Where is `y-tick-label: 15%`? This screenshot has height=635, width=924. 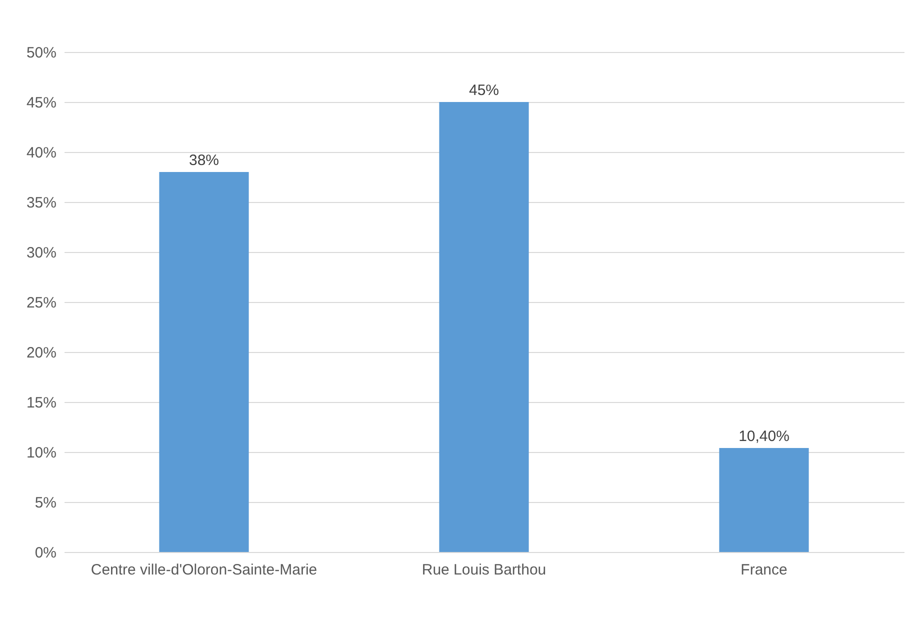 y-tick-label: 15% is located at coordinates (41, 403).